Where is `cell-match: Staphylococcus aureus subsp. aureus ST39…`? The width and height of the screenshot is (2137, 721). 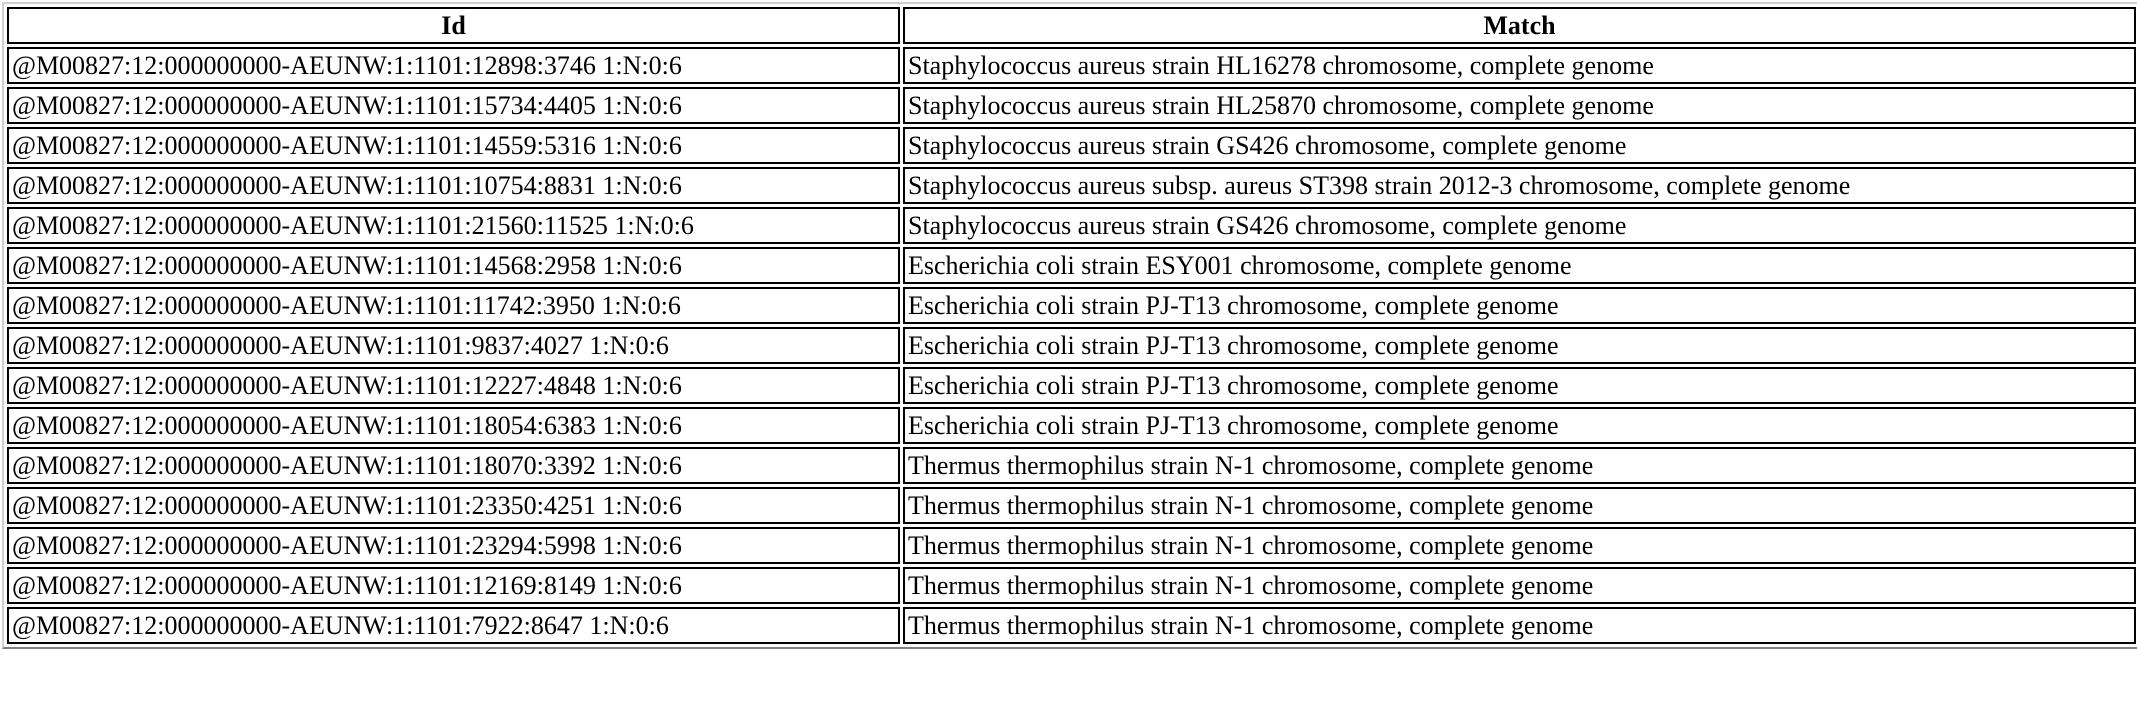 cell-match: Staphylococcus aureus subsp. aureus ST39… is located at coordinates (1519, 185).